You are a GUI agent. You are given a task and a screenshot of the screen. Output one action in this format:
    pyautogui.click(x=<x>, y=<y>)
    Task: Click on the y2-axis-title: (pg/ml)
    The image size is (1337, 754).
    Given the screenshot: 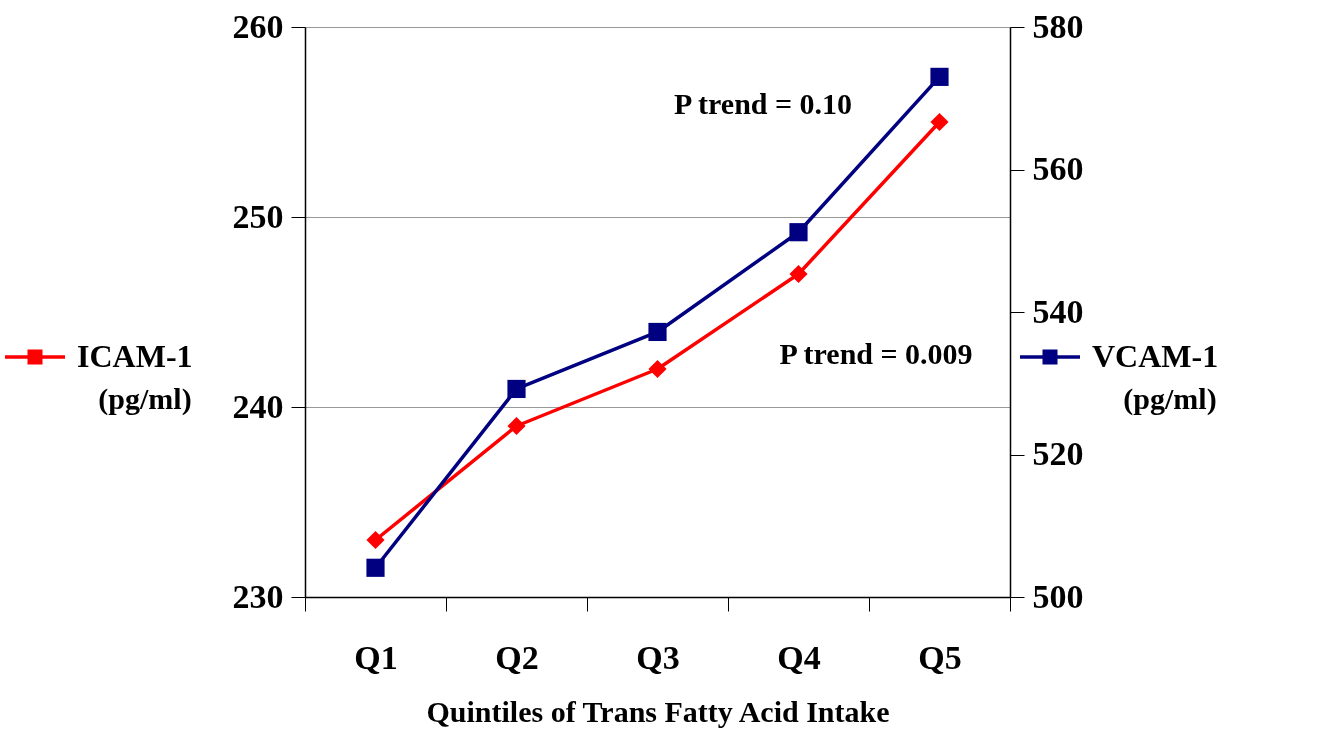 What is the action you would take?
    pyautogui.click(x=1170, y=399)
    